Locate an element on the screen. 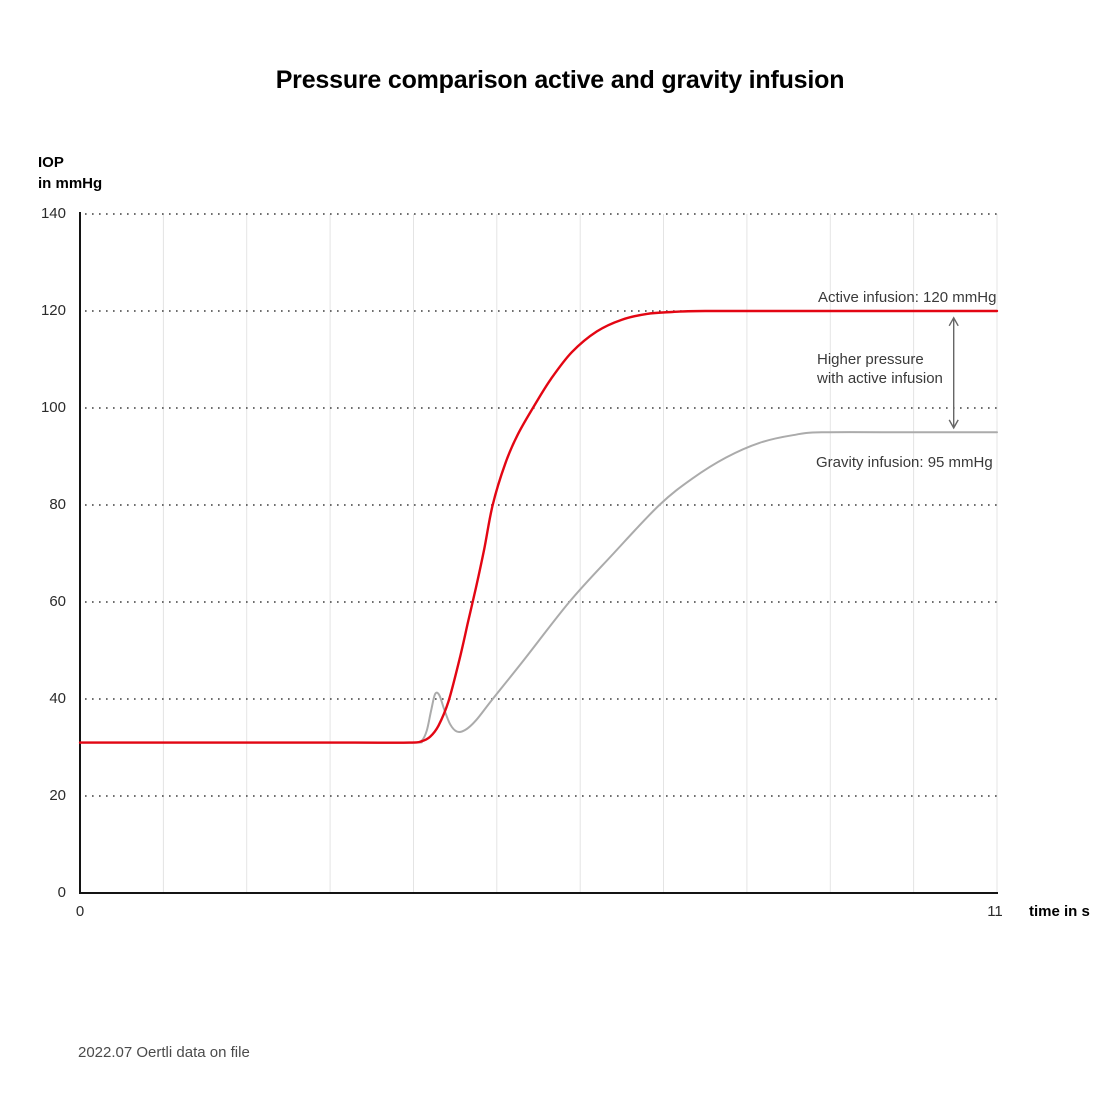  x-axis-title: time in s is located at coordinates (1059, 911).